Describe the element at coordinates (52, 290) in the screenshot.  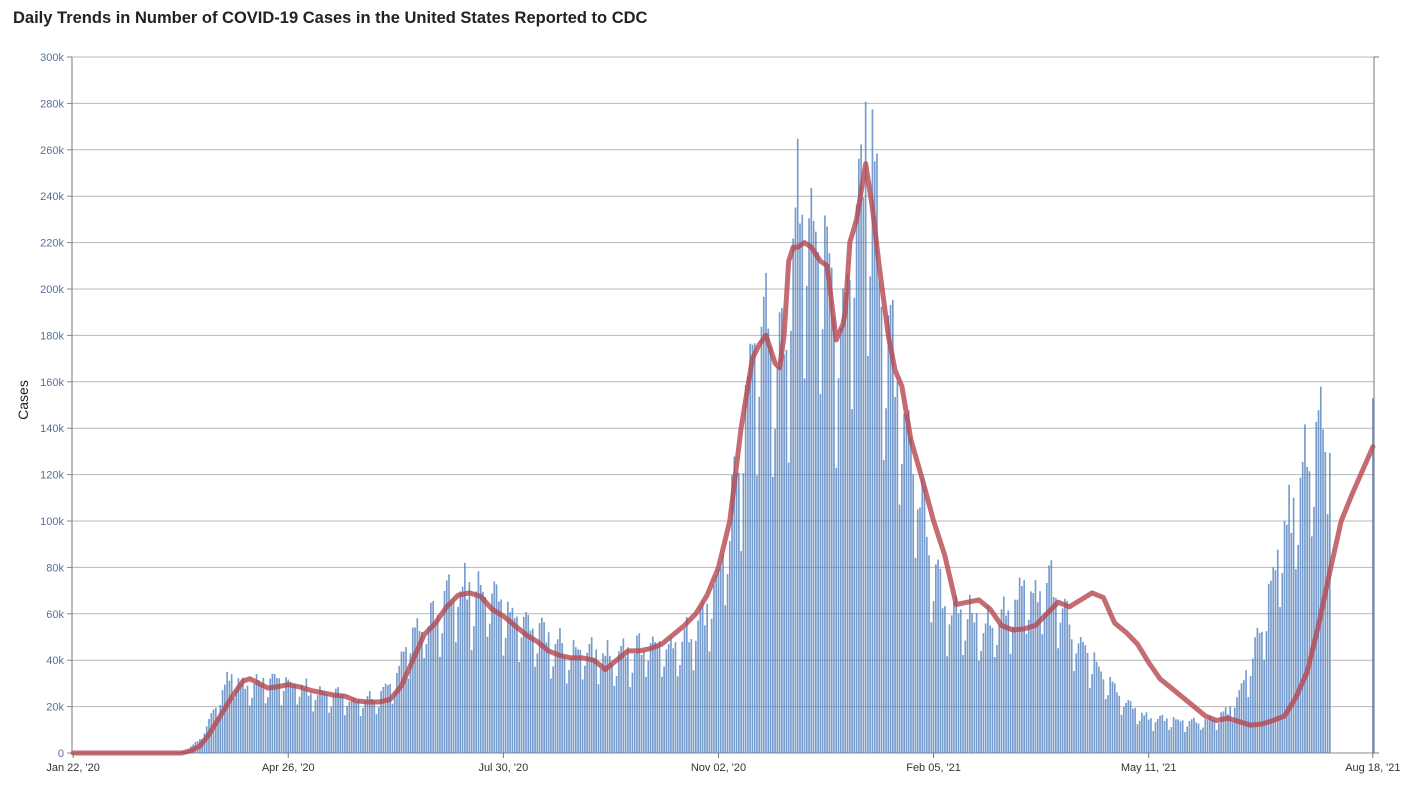
I see `y-tick-label: 200k` at that location.